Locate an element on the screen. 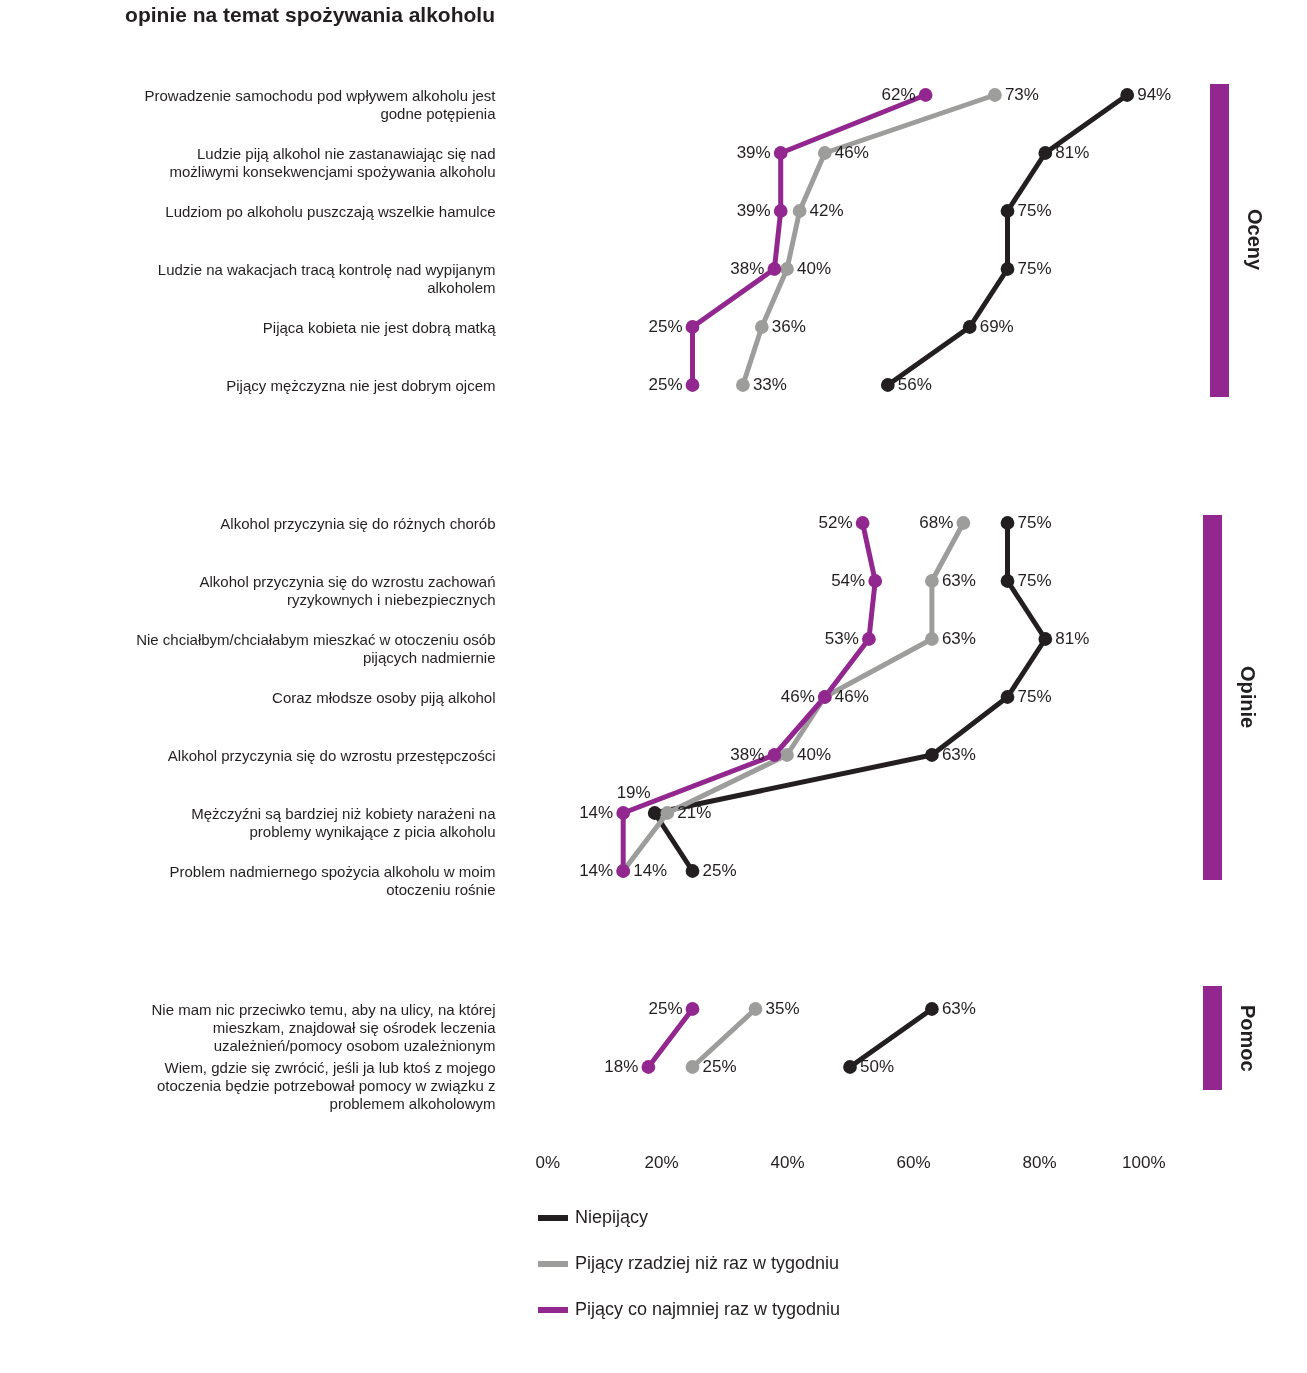  y-tick-label: Mężczyźni są bardziej niż kobiety narażeni na problemy wynikające z picia alkoholu is located at coordinates (344, 822).